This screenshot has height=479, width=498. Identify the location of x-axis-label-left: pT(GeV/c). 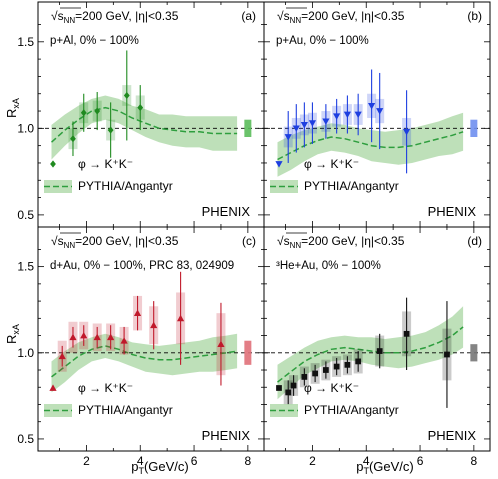
(160, 467).